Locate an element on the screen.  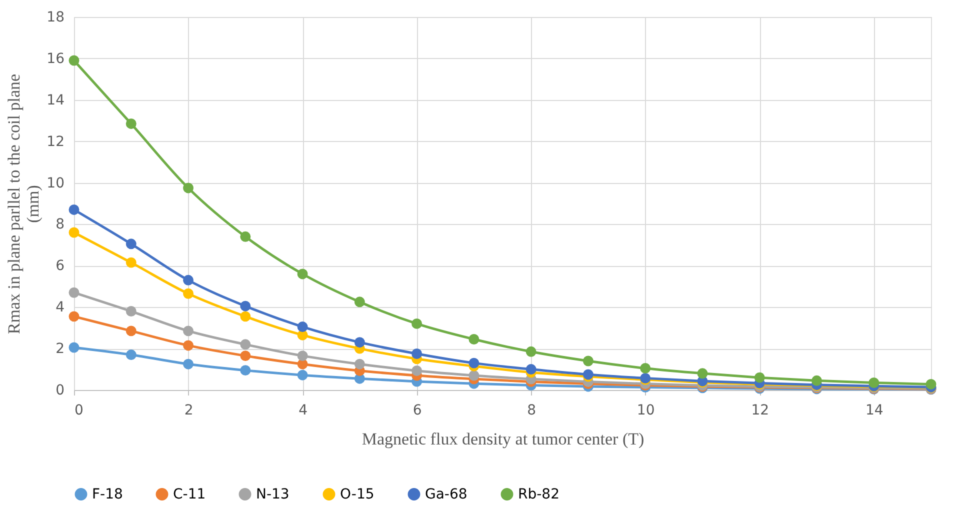
x-tick-label: 12 is located at coordinates (760, 410).